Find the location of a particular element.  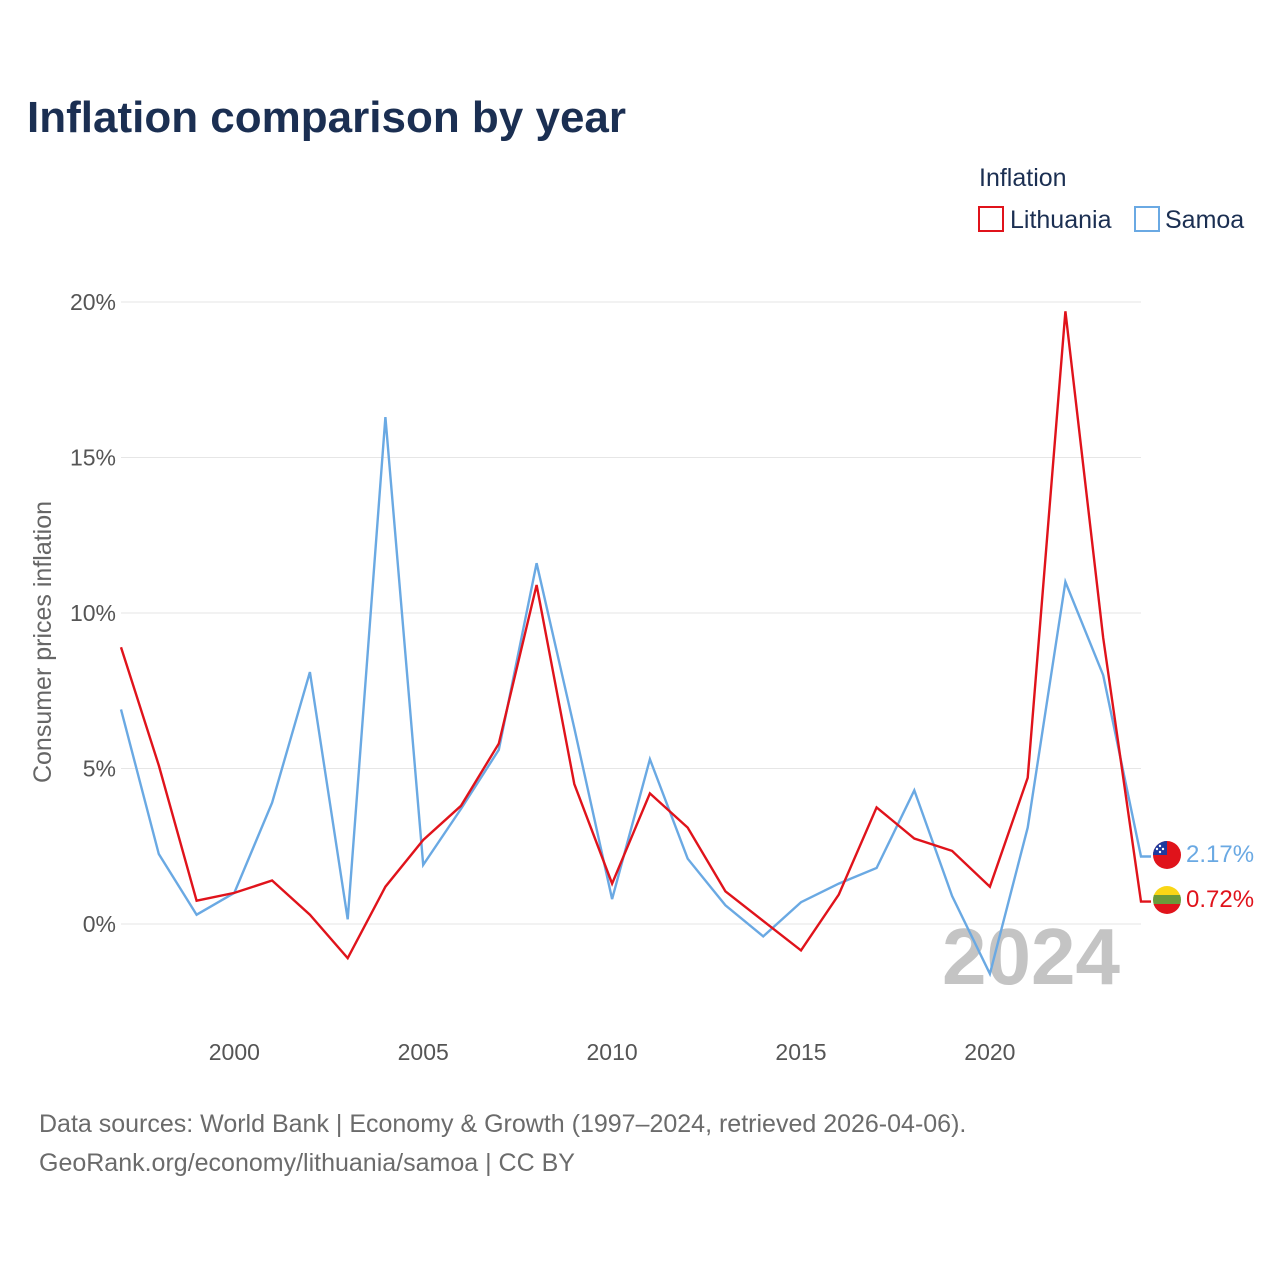

y-tick-label: 5% is located at coordinates (99, 769).